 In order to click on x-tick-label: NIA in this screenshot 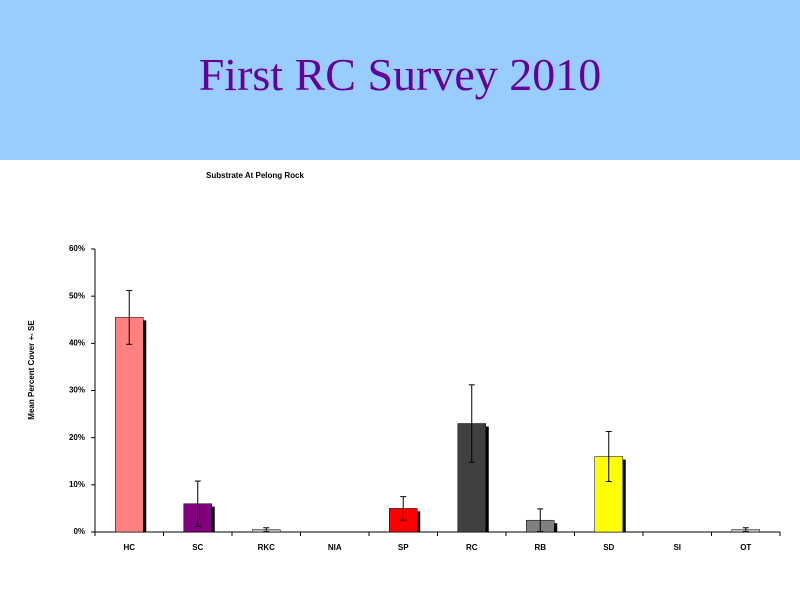, I will do `click(335, 547)`.